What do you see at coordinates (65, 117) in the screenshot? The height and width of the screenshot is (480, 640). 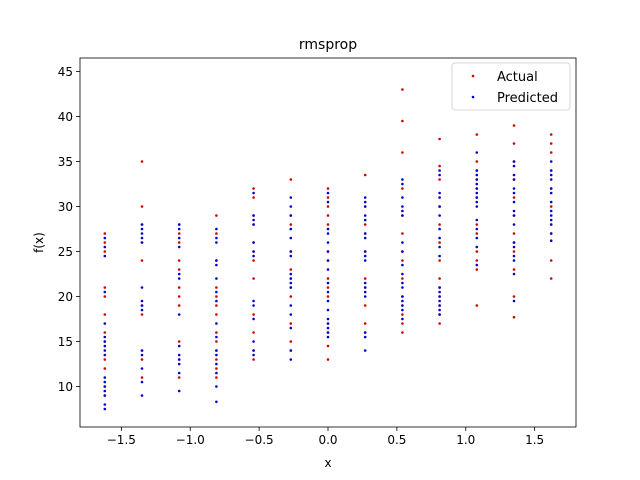 I see `y-tick-label: 40` at bounding box center [65, 117].